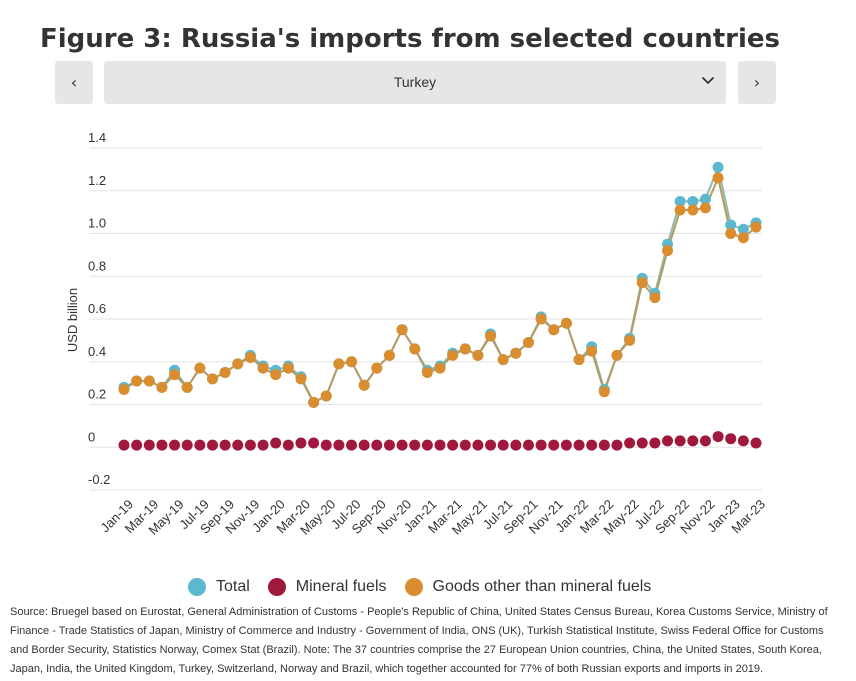 The image size is (856, 681). I want to click on next-country-button: ›, so click(757, 82).